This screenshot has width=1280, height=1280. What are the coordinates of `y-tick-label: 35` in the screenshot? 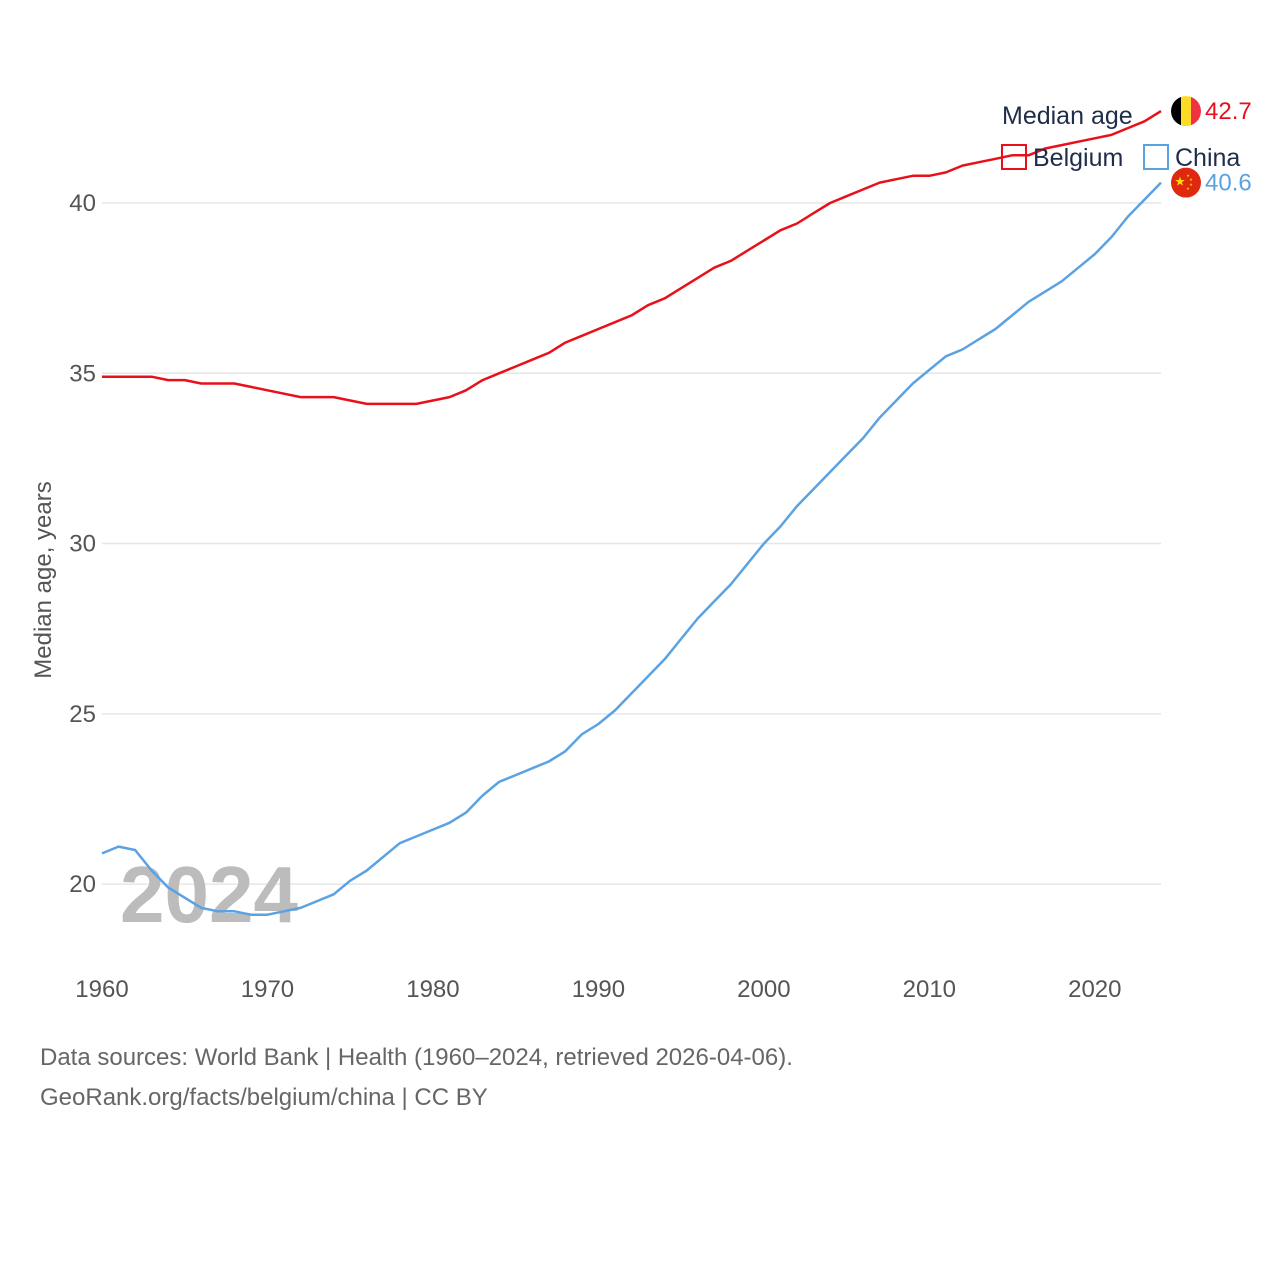 It's located at (82, 373).